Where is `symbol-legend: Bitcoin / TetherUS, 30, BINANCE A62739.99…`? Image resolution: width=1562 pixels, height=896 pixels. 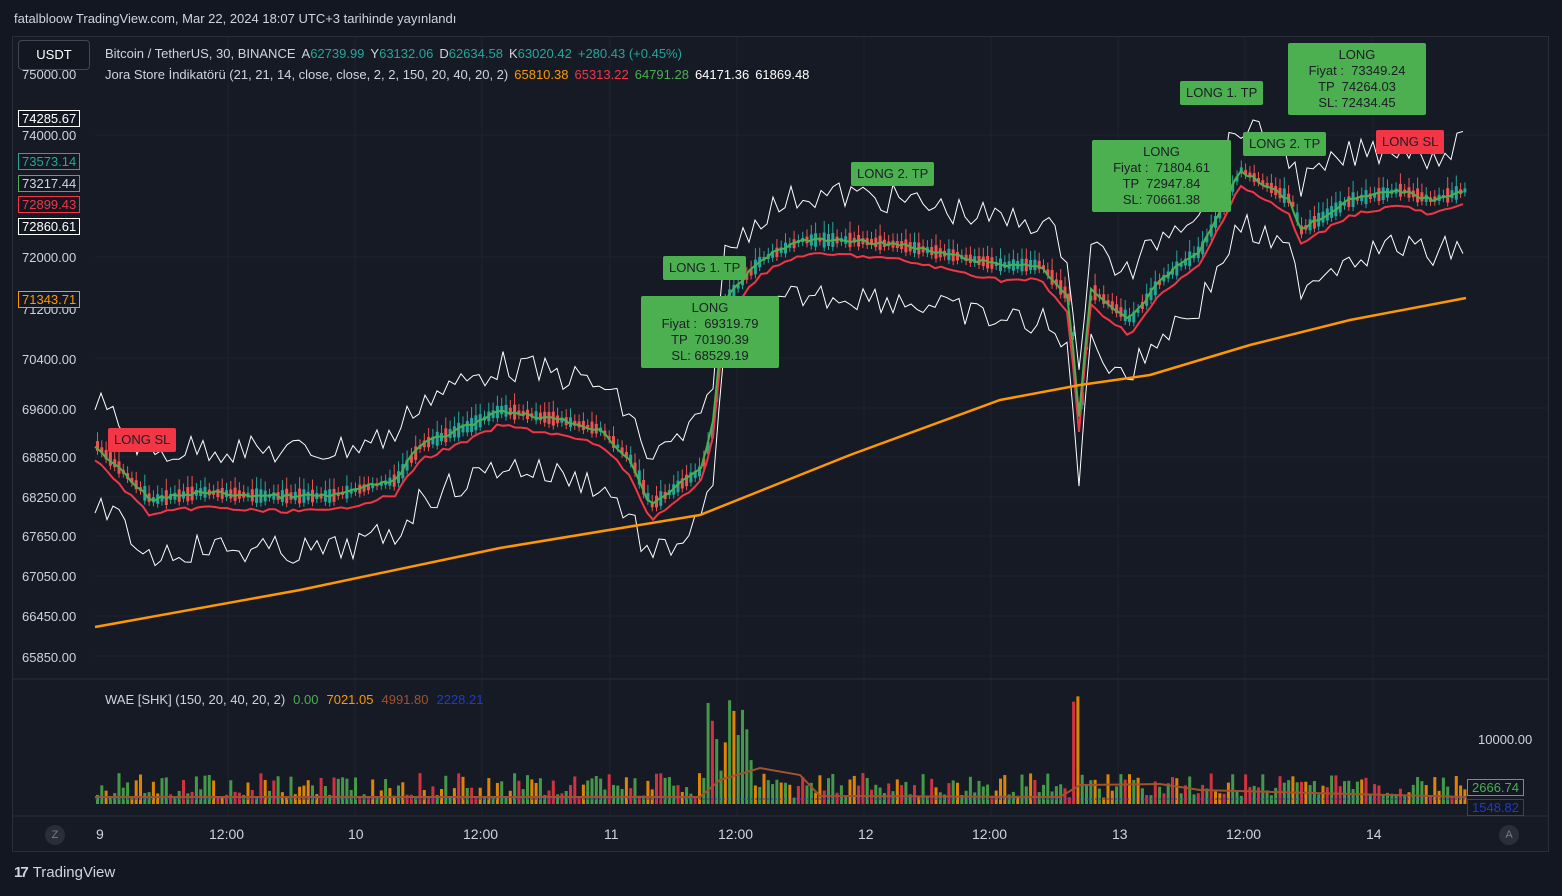 symbol-legend: Bitcoin / TetherUS, 30, BINANCE A62739.99… is located at coordinates (396, 53).